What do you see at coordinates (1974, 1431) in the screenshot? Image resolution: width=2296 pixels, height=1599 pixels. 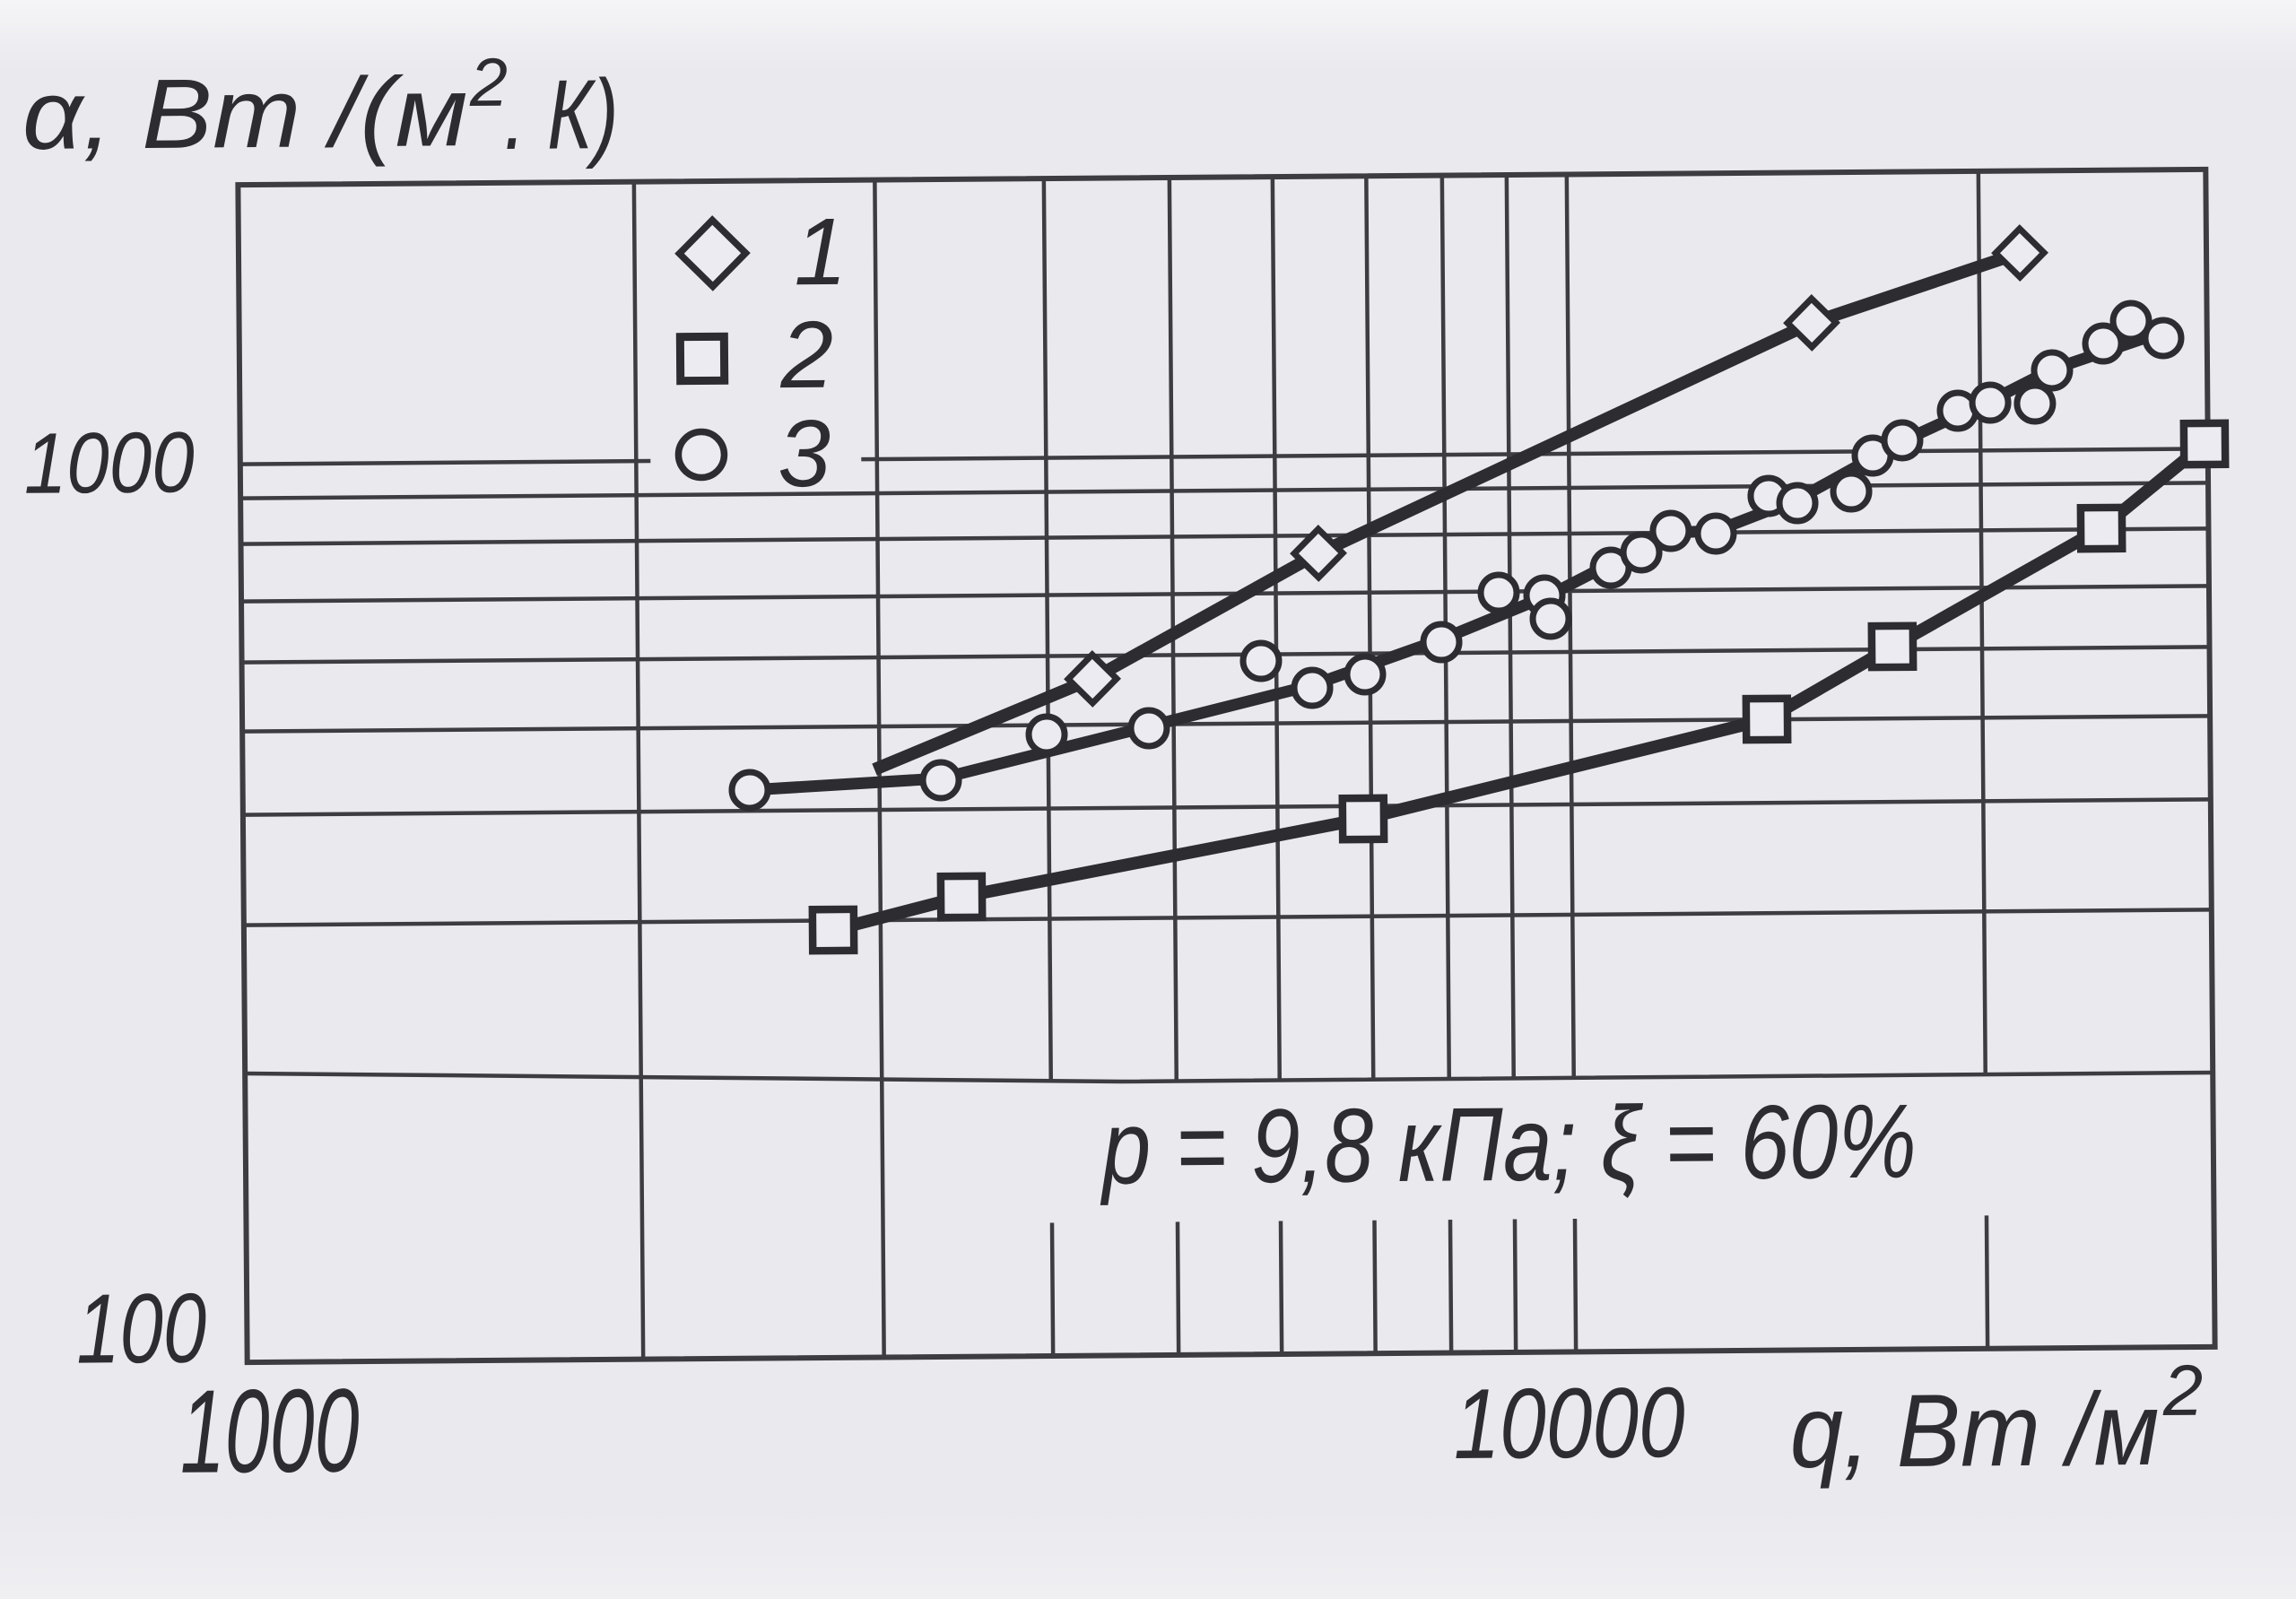 I see `svg-text: q, Вт /м` at bounding box center [1974, 1431].